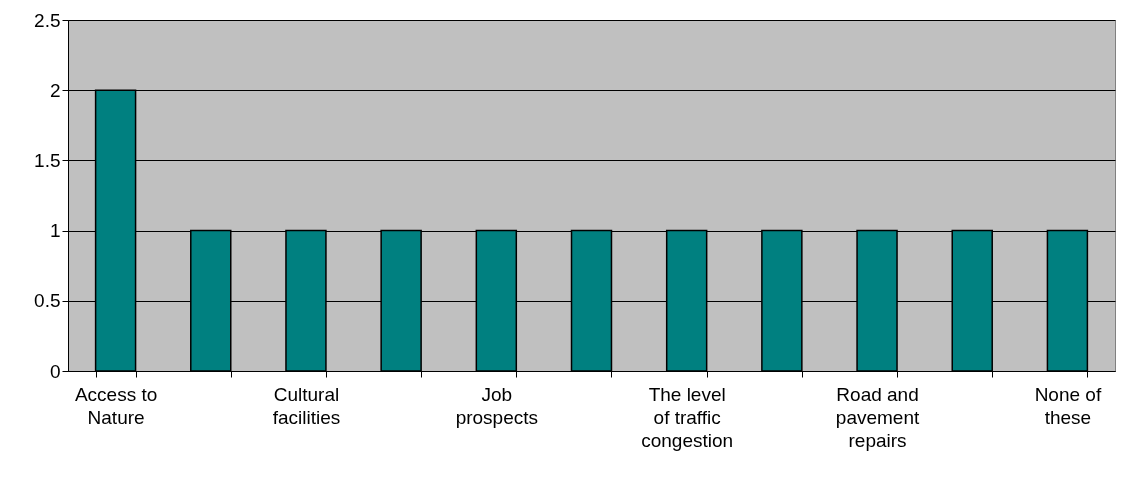  I want to click on y-tick-label: 2, so click(55, 90).